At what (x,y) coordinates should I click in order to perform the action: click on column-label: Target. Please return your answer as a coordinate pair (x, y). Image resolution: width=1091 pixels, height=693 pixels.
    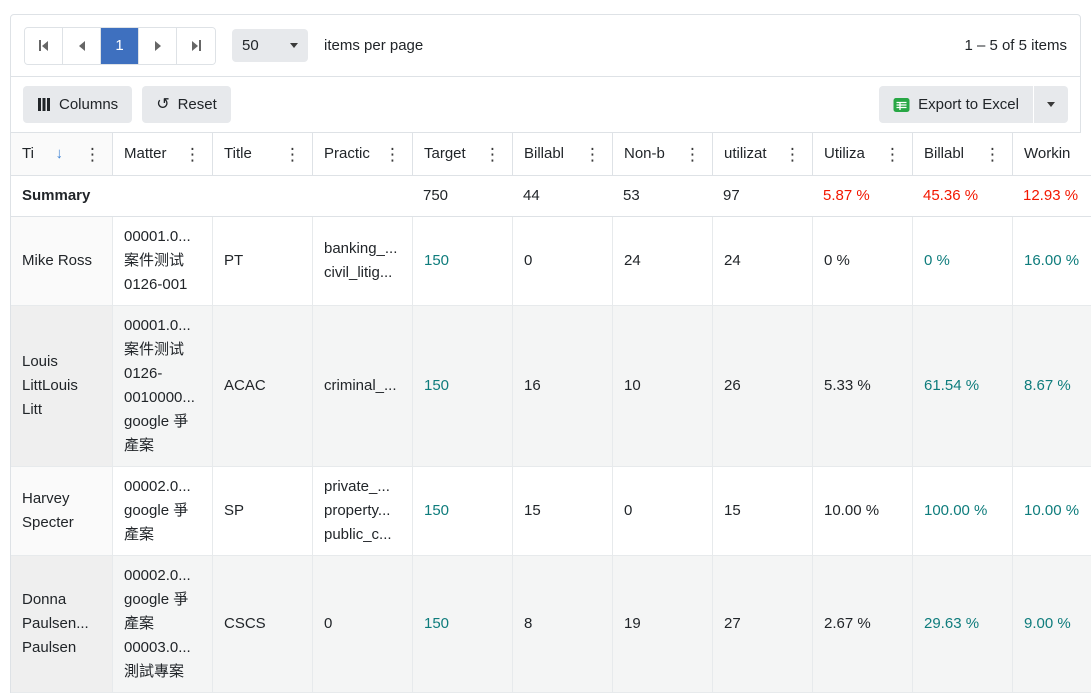
    Looking at the image, I should click on (445, 153).